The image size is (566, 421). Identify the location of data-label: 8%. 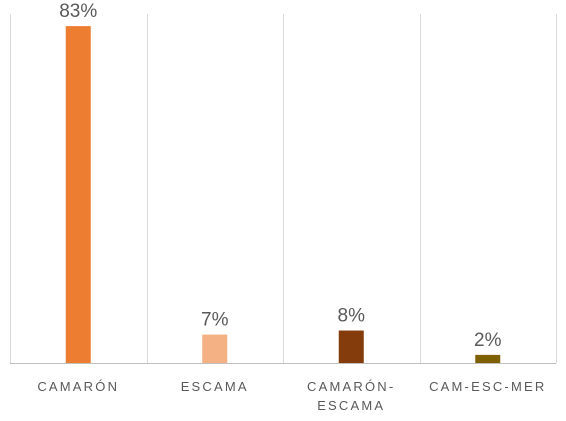
(352, 316).